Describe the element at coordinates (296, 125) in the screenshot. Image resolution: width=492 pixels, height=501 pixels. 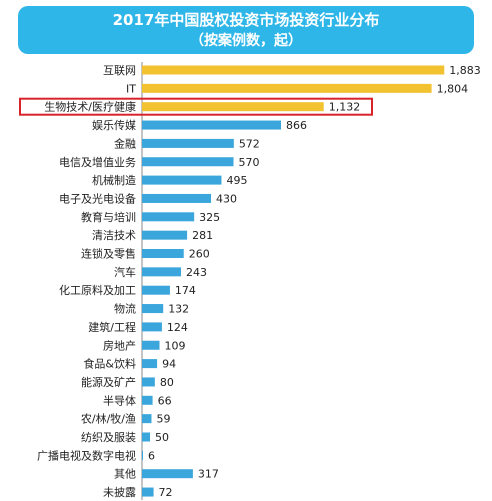
I see `value-label: 866` at that location.